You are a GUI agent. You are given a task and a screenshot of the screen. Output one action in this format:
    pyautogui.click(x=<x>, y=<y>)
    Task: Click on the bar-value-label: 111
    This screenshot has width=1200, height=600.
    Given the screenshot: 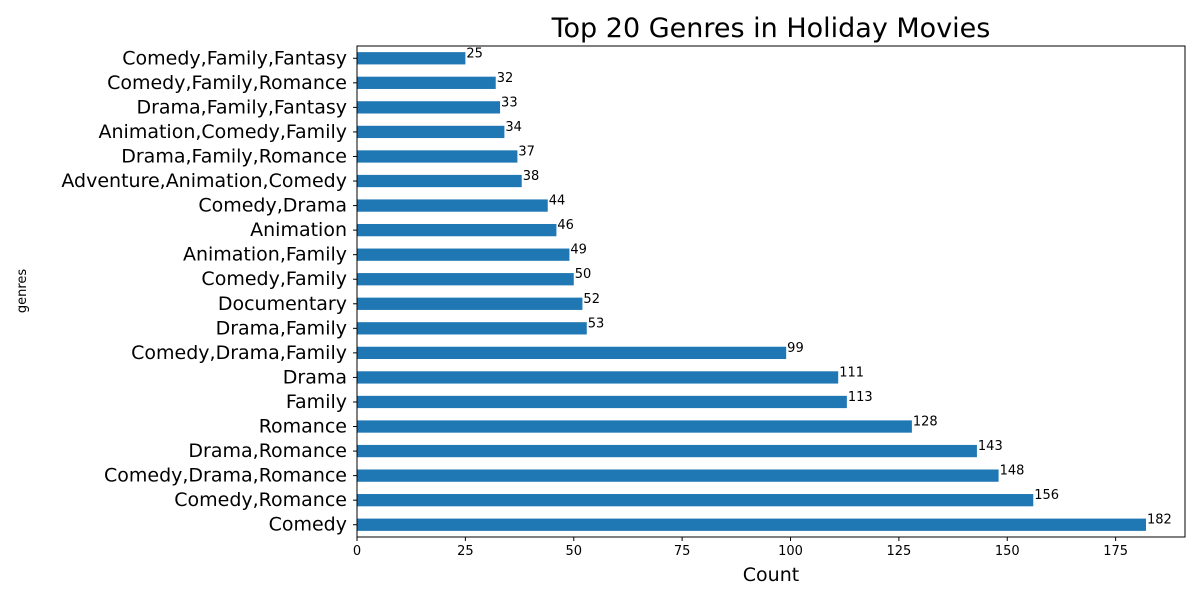 What is the action you would take?
    pyautogui.click(x=851, y=372)
    